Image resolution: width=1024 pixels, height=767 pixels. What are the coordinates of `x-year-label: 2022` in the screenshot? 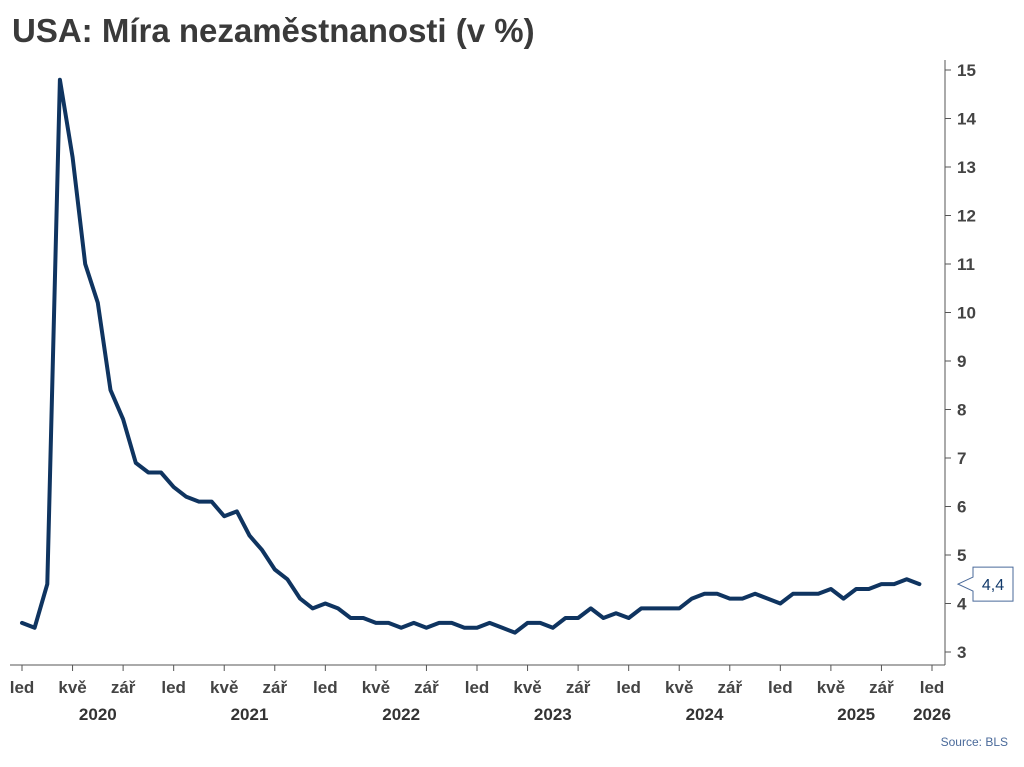 It's located at (401, 714).